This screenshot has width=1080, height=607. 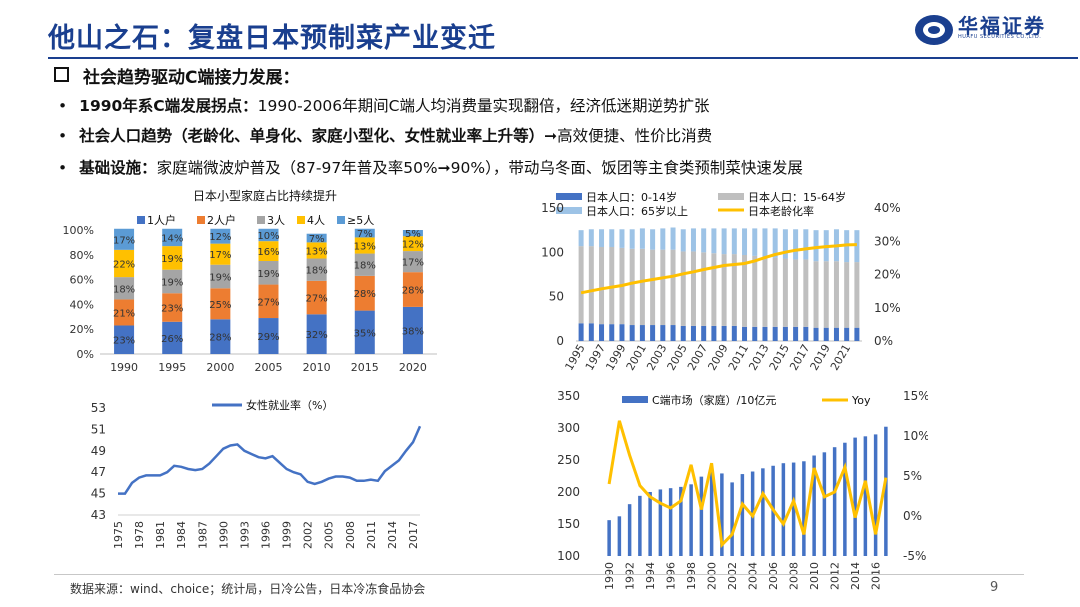 I want to click on data-label: 19%, so click(x=268, y=274).